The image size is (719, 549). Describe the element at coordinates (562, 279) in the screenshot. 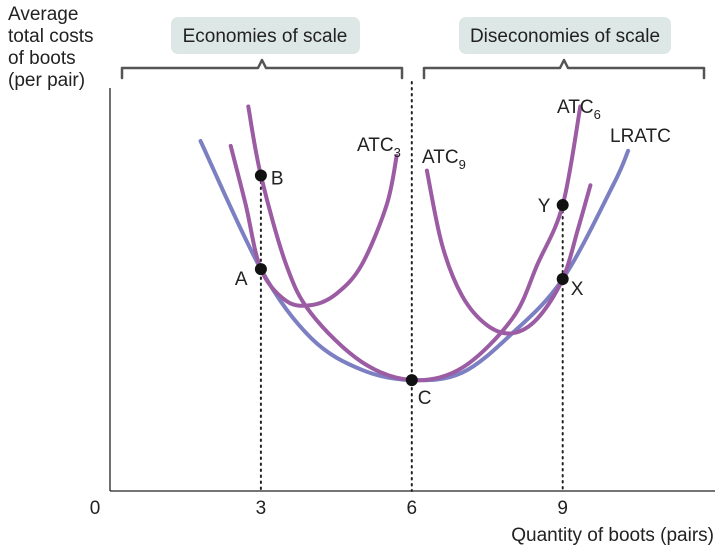

I see `point-x` at that location.